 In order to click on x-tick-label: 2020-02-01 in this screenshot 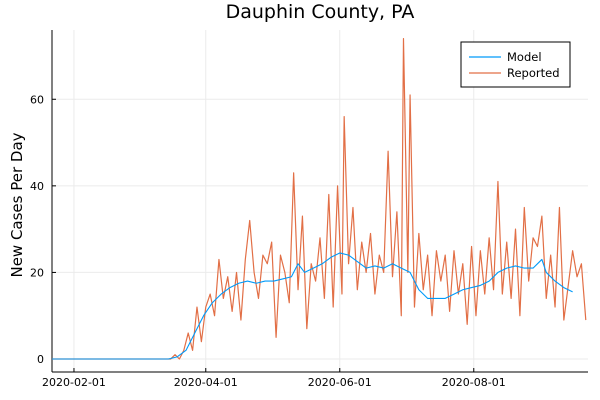, I will do `click(74, 382)`.